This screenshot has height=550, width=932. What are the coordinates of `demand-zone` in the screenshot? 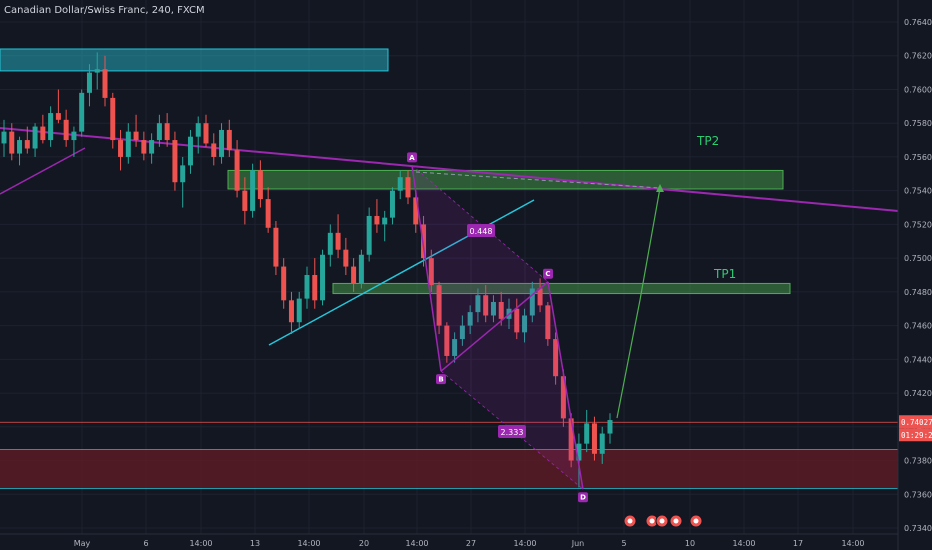 It's located at (449, 469).